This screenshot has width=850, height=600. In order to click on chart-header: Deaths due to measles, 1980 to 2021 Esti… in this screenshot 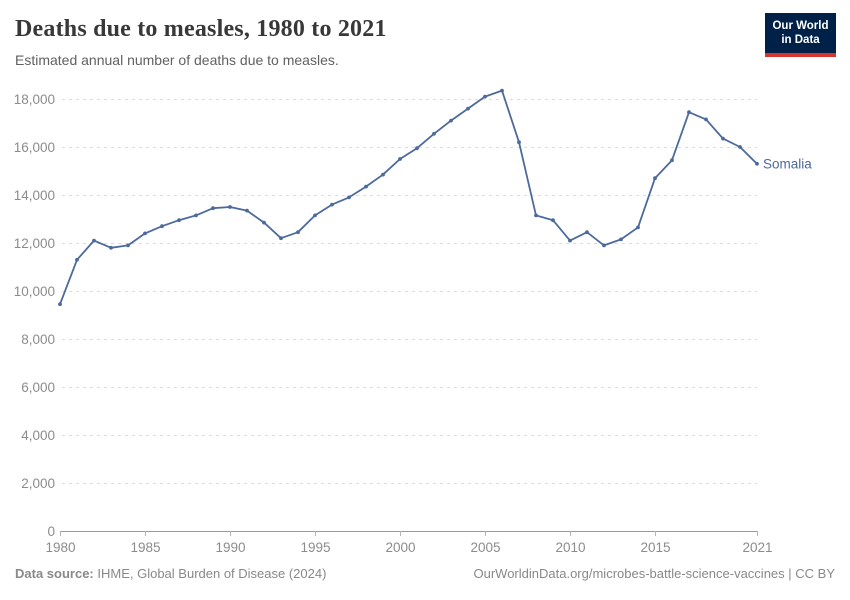, I will do `click(382, 42)`.